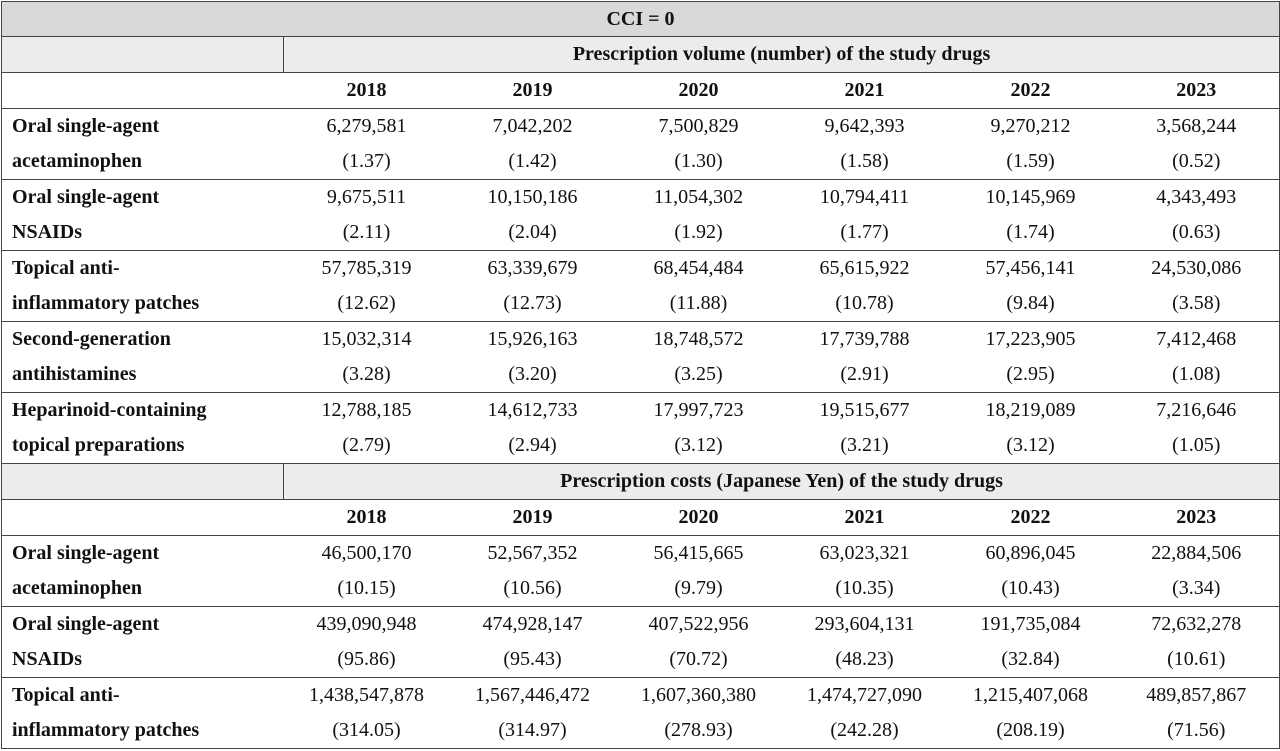  I want to click on sub-value-cell: (1.77), so click(864, 233).